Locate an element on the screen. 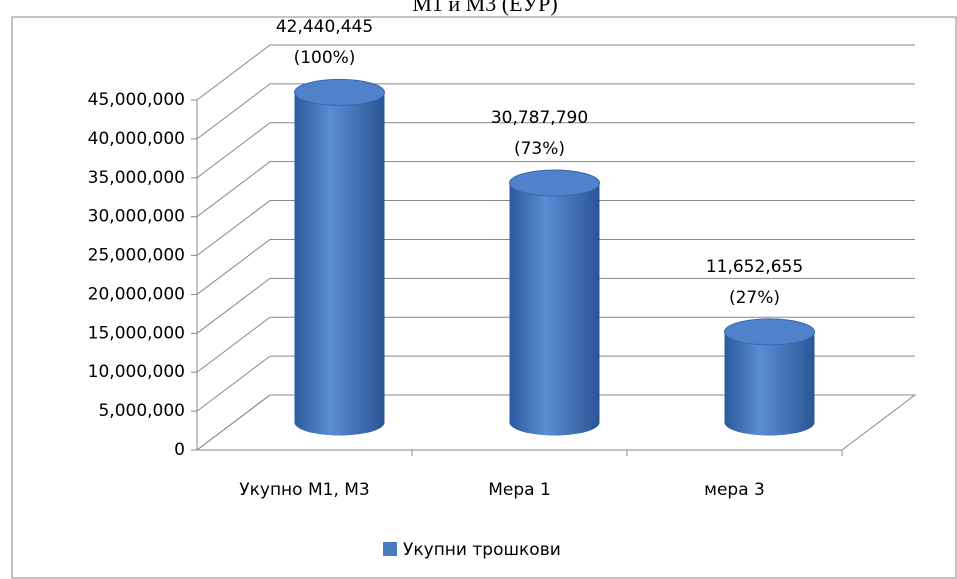 This screenshot has height=579, width=957. value-label: 42,440,445 (100%) is located at coordinates (324, 43).